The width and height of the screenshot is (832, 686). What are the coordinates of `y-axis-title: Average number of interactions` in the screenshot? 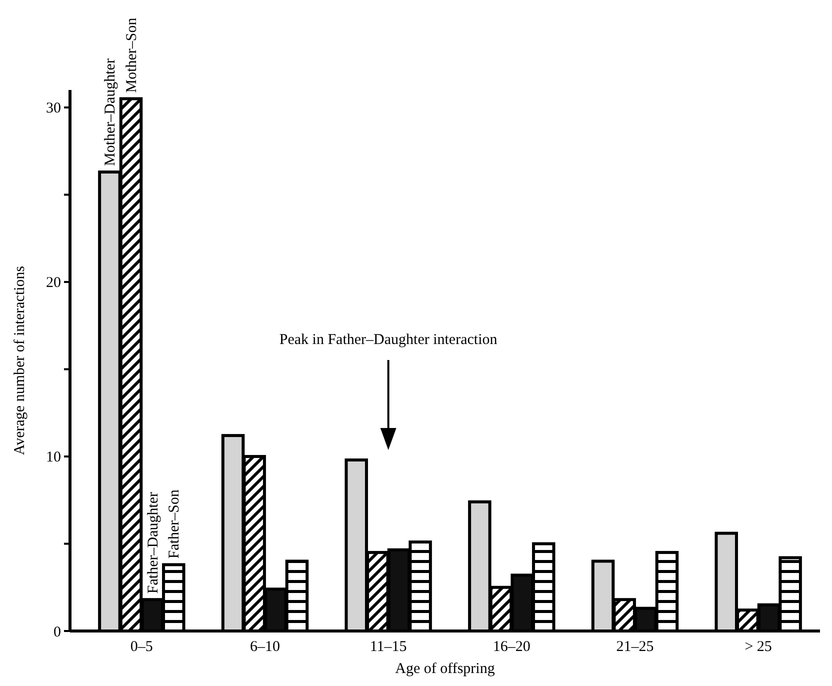 It's located at (20, 361).